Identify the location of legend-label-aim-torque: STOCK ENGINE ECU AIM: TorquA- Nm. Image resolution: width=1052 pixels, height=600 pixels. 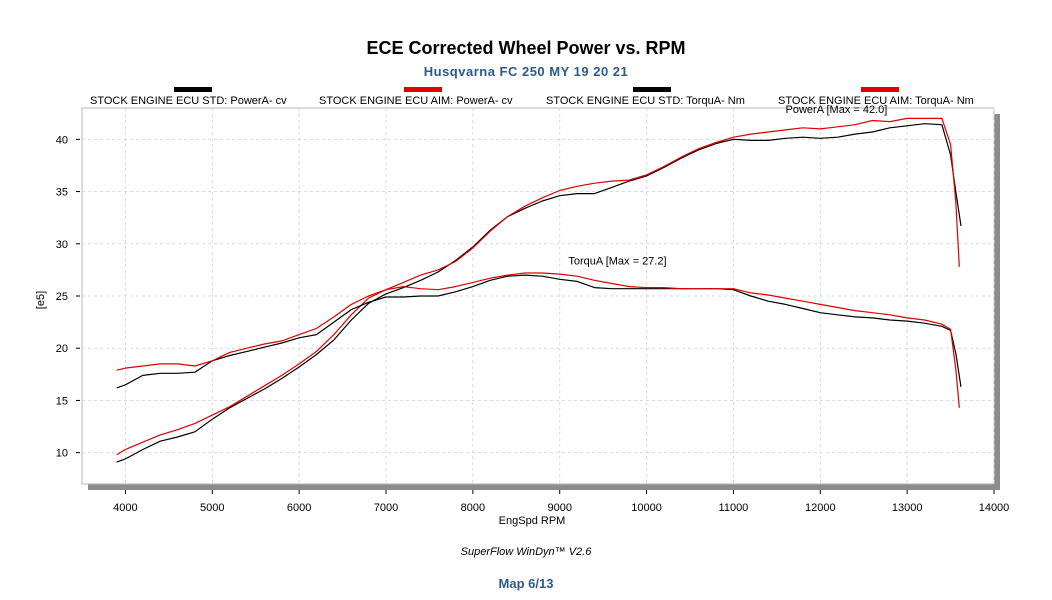
(876, 101).